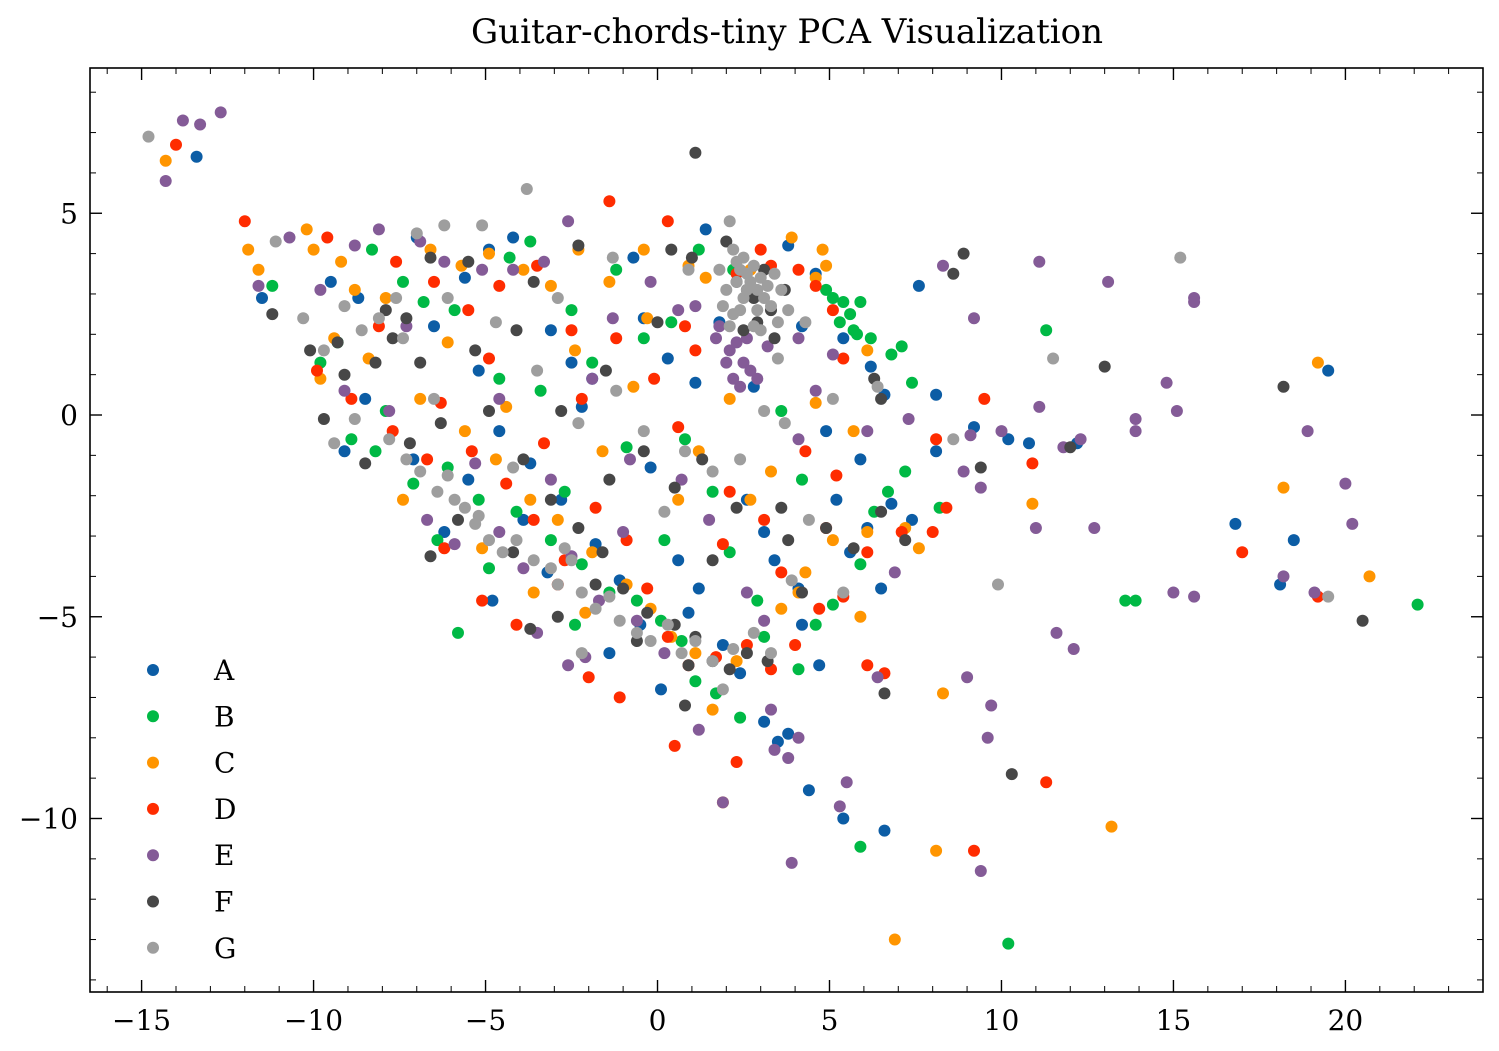 Image resolution: width=1499 pixels, height=1051 pixels. Describe the element at coordinates (191, 716) in the screenshot. I see `legend-item-B: B` at that location.